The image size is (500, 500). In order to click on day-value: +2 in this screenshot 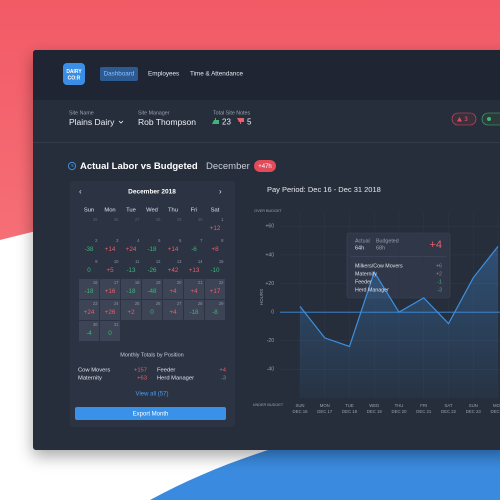, I will do `click(131, 312)`.